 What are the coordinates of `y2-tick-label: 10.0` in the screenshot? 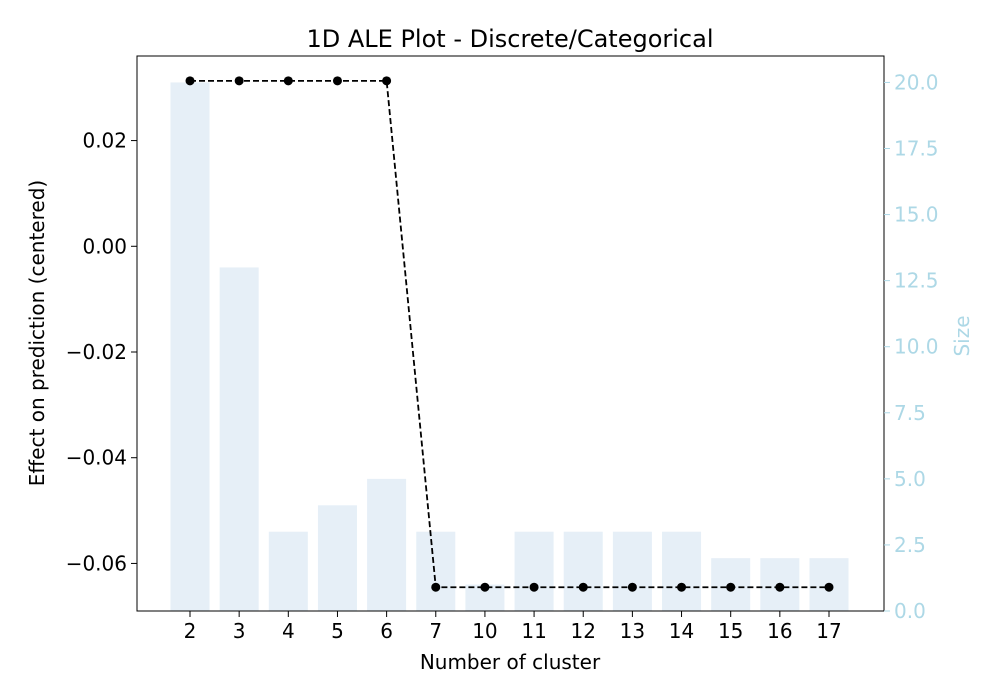 It's located at (916, 347).